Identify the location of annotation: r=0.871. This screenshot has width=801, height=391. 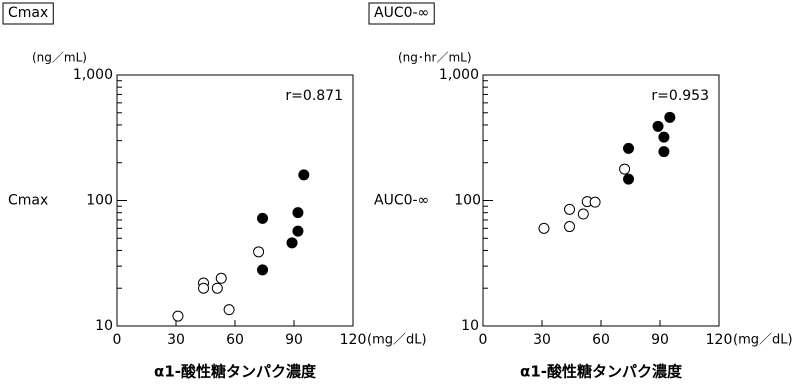
(314, 96).